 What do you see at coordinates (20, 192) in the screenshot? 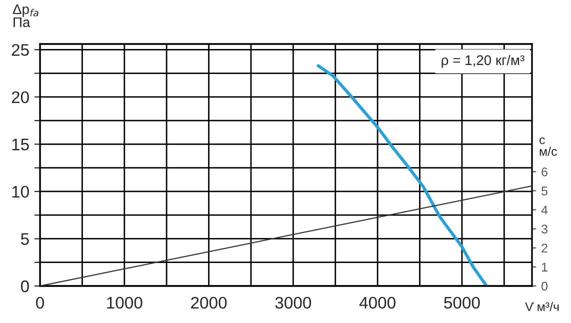
I see `y-tick-label: 10` at bounding box center [20, 192].